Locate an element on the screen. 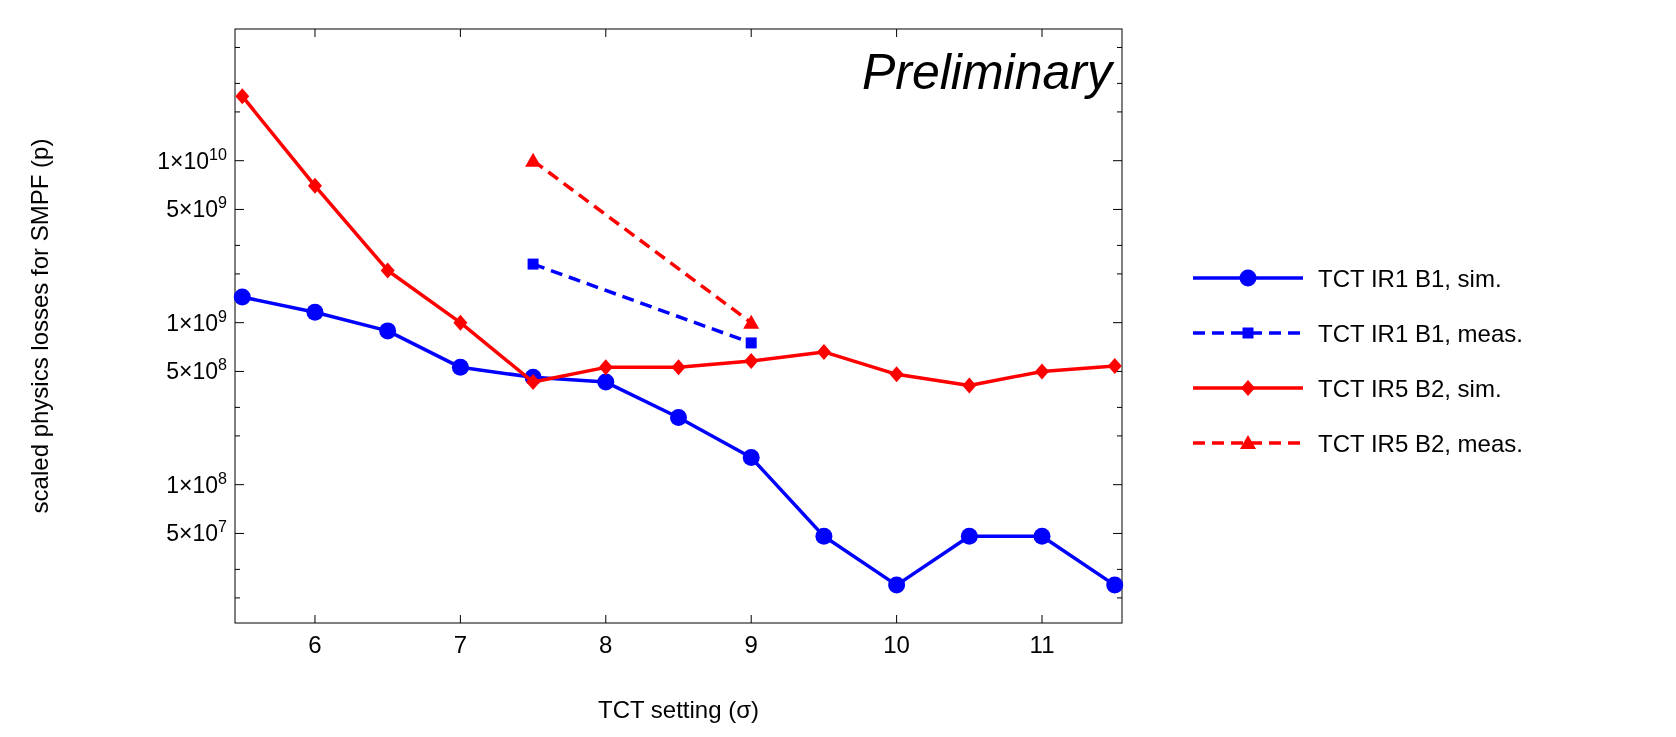 Image resolution: width=1676 pixels, height=737 pixels. y-tick-label: 1×10$^{9}$ is located at coordinates (197, 321).